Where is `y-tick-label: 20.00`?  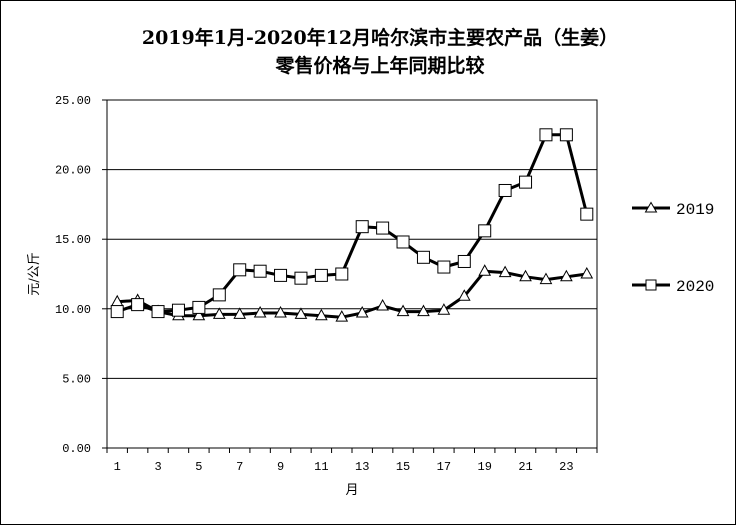
y-tick-label: 20.00 is located at coordinates (73, 171).